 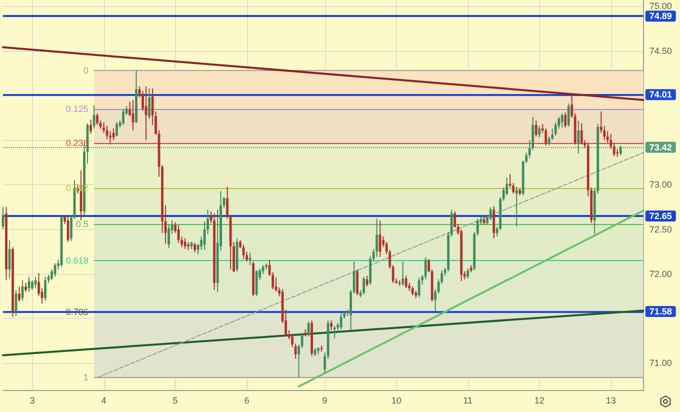 What do you see at coordinates (325, 401) in the screenshot?
I see `x-tick-label: 9` at bounding box center [325, 401].